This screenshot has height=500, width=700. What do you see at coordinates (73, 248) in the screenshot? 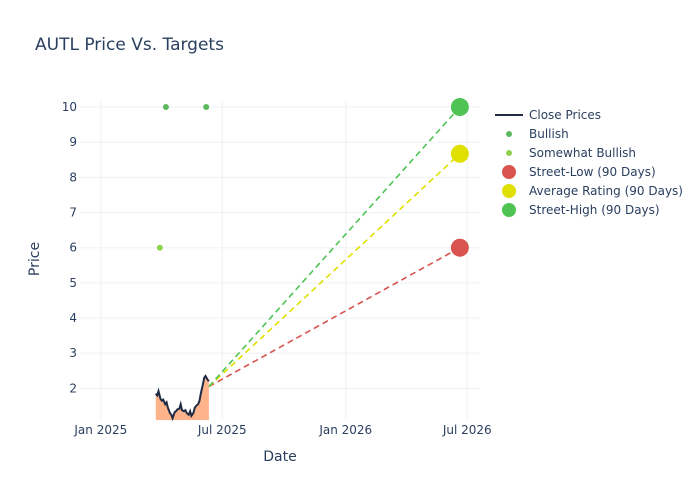
I see `y-tick-label: 6` at bounding box center [73, 248].